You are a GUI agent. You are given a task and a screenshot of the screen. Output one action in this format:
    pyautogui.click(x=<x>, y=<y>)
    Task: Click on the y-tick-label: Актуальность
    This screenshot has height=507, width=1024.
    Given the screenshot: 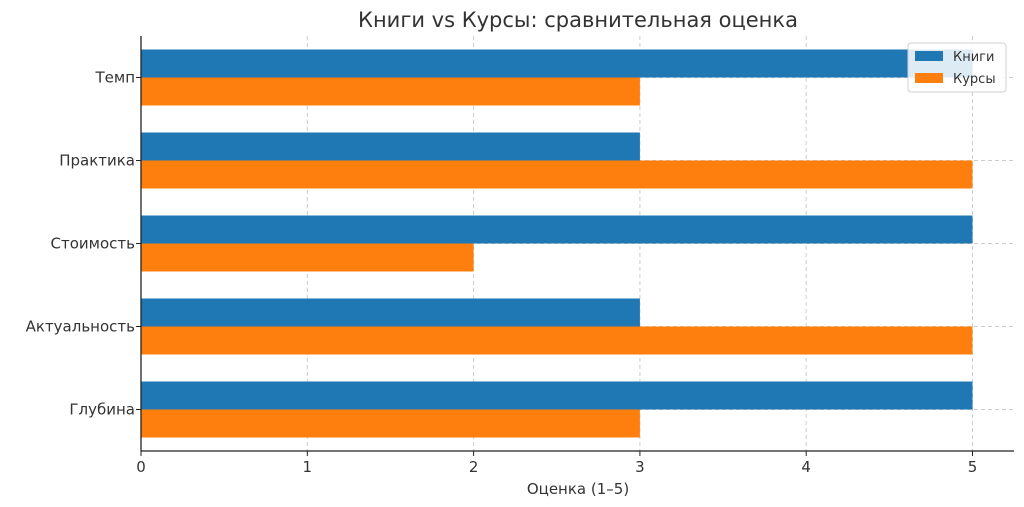 What is the action you would take?
    pyautogui.click(x=80, y=327)
    